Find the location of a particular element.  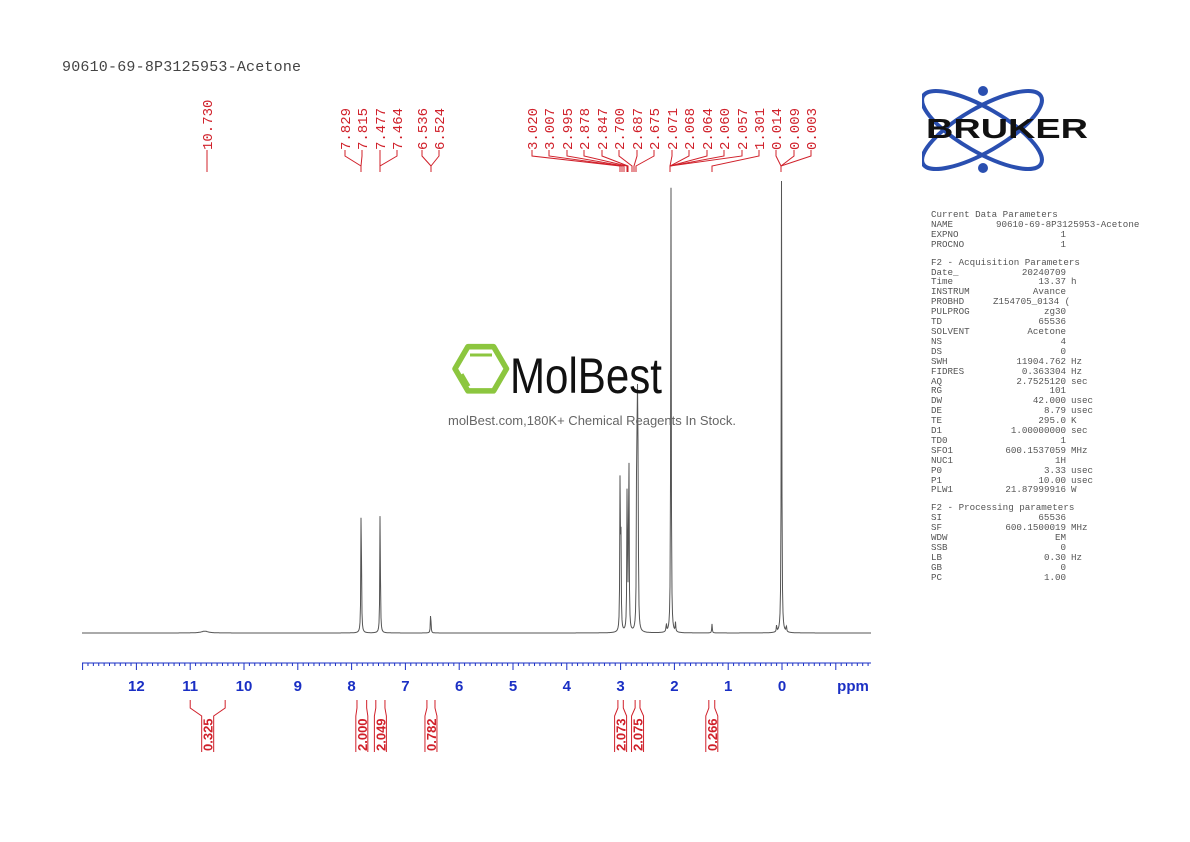

param-row: LB 0.30 Hz is located at coordinates (1037, 558).